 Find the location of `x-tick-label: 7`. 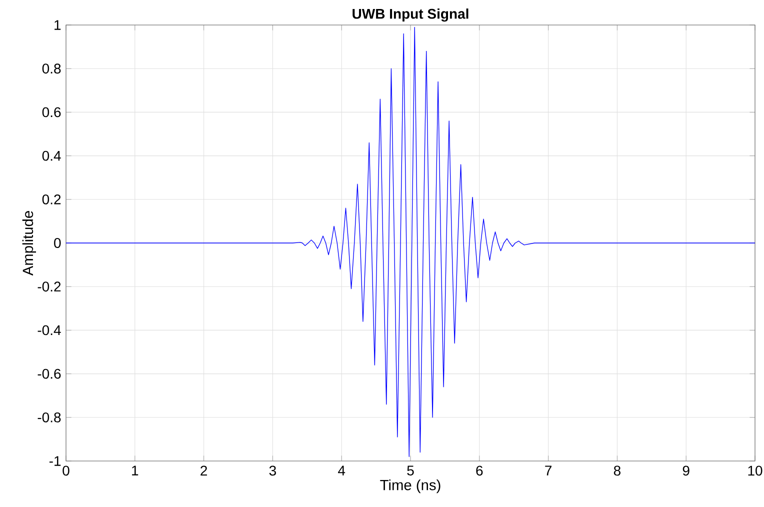

x-tick-label: 7 is located at coordinates (548, 471).